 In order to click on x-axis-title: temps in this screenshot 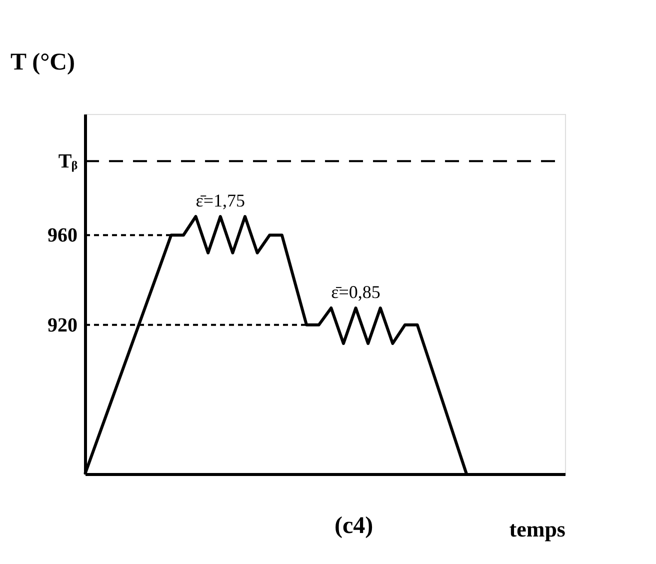, I will do `click(537, 529)`.